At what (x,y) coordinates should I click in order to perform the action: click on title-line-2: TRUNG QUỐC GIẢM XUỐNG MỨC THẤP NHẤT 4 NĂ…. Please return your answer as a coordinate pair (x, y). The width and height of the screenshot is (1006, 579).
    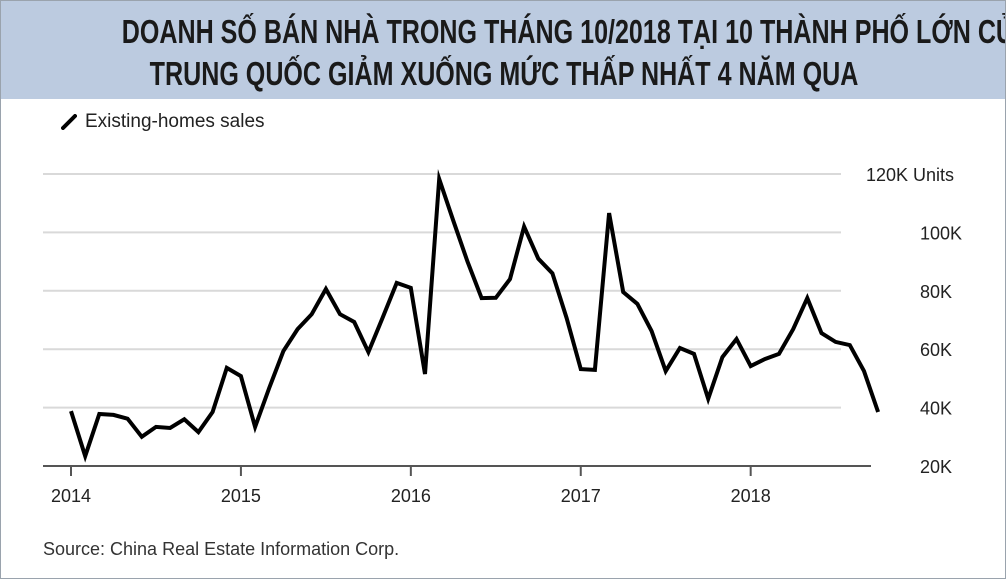
    Looking at the image, I should click on (504, 73).